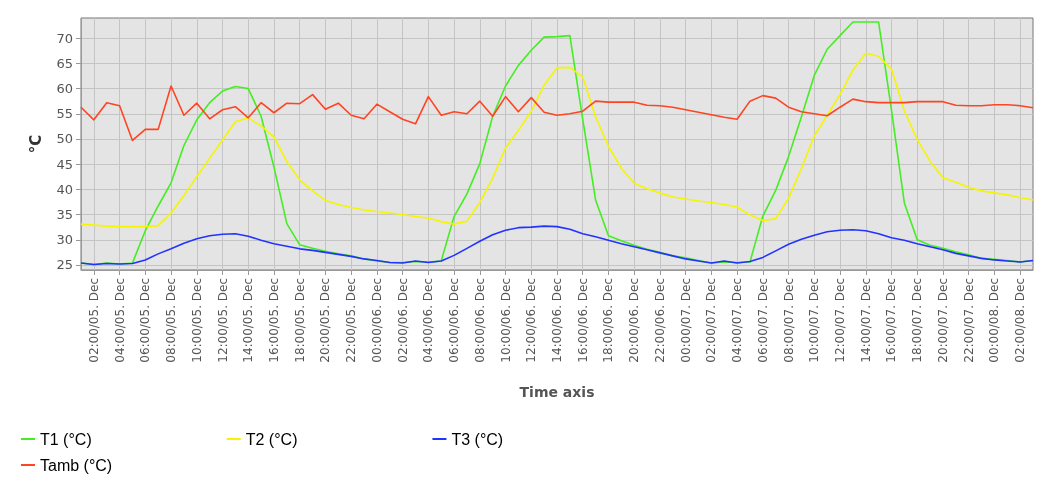  I want to click on x-axis-title: Time axis, so click(557, 392).